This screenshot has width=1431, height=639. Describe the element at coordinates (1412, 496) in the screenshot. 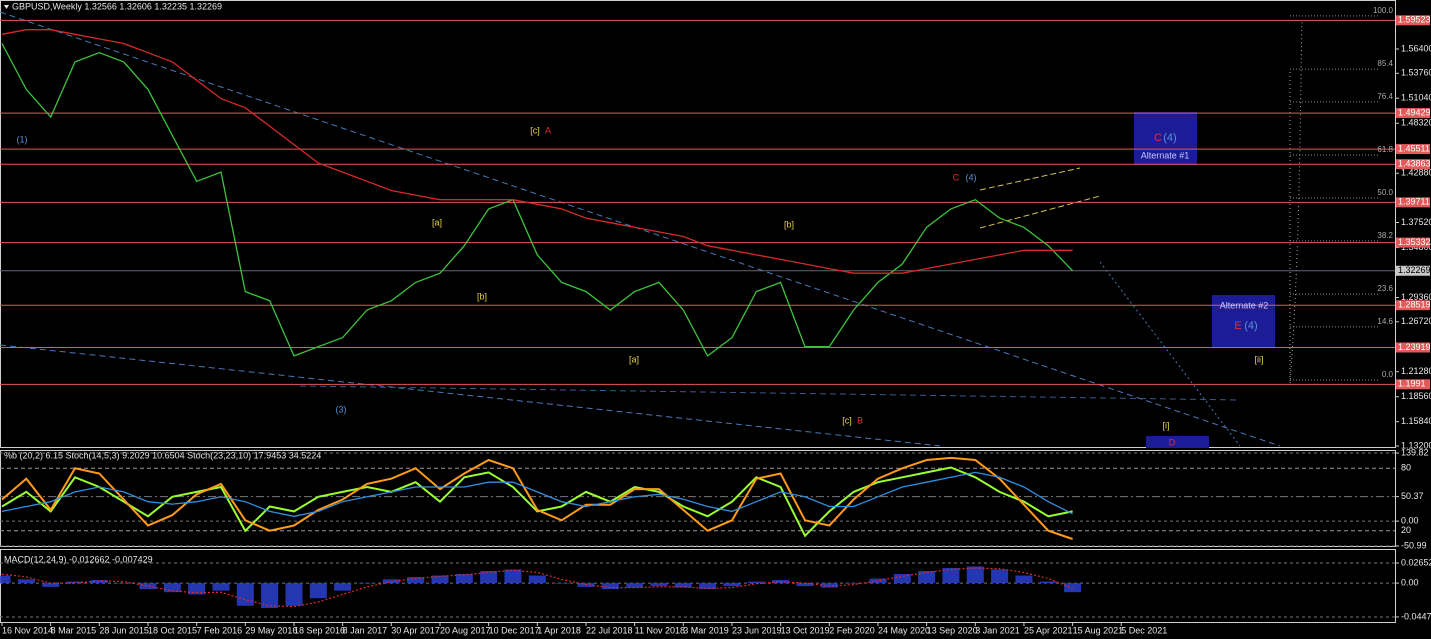

I see `y-tick-label: 50.37` at that location.